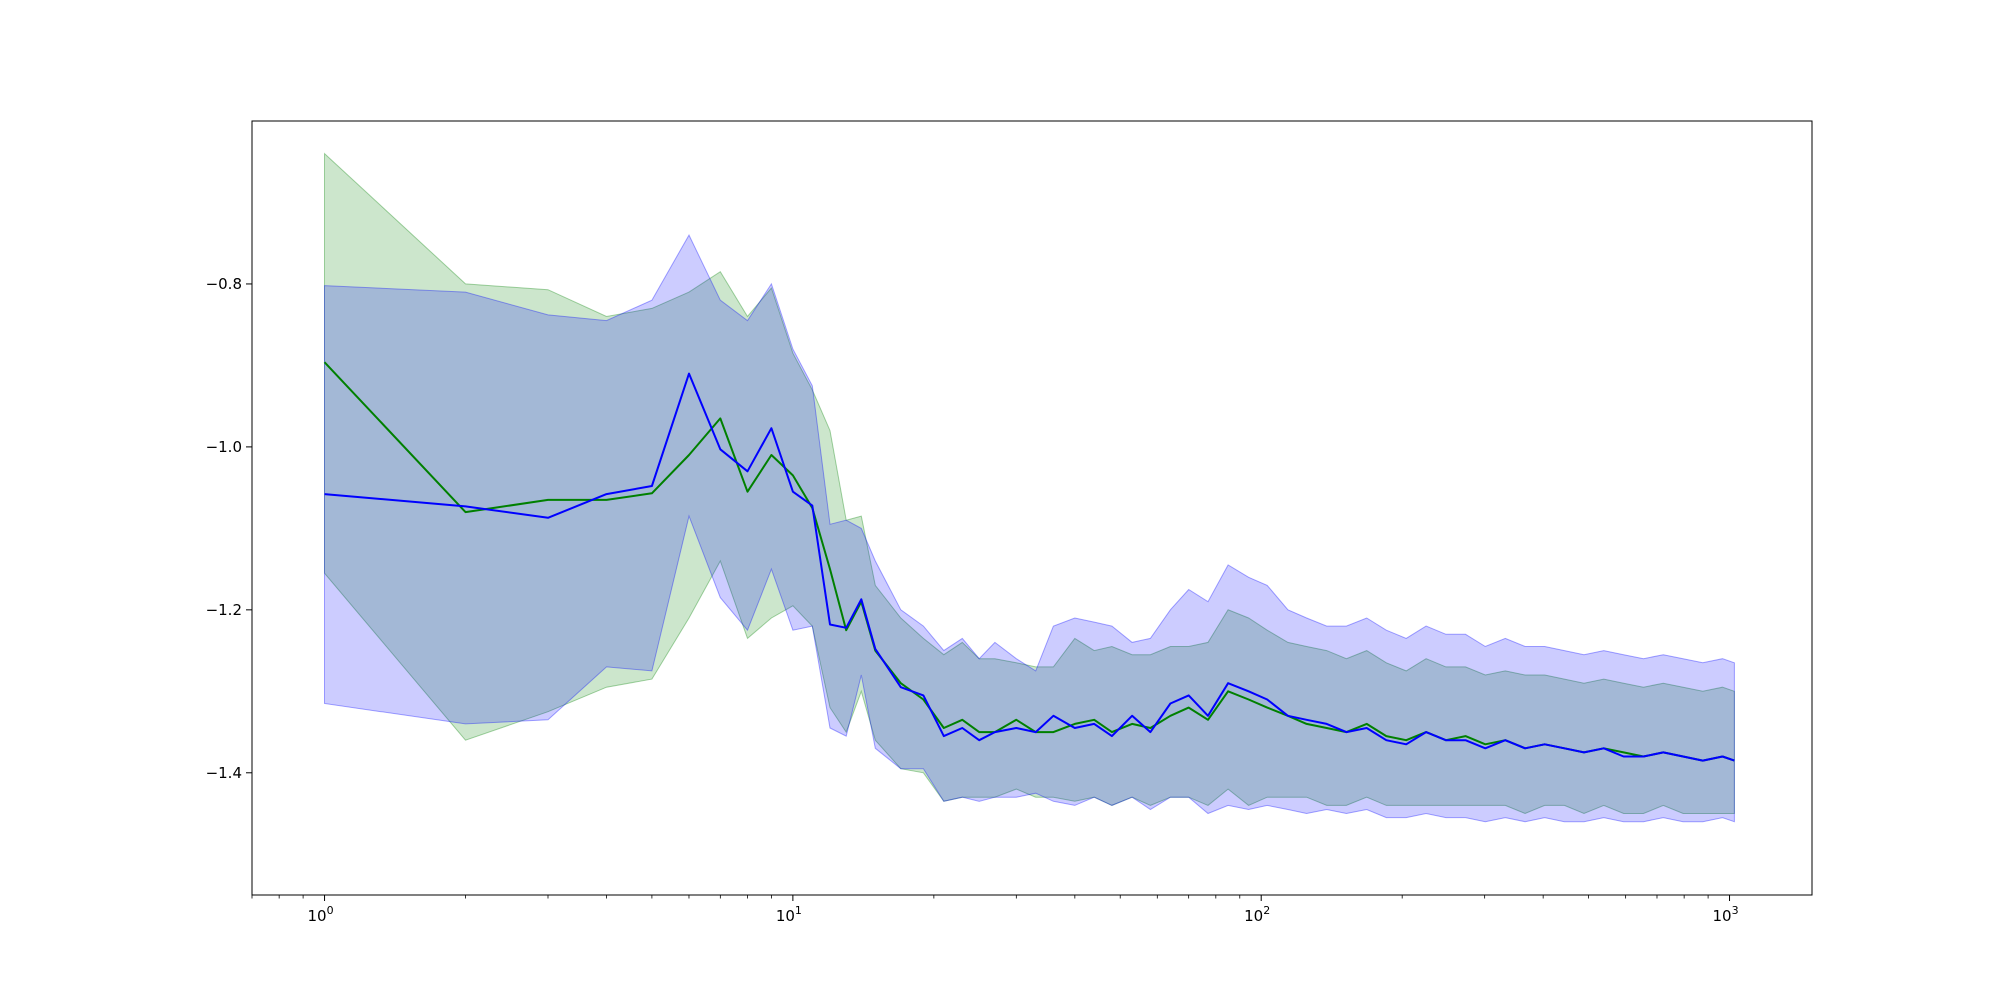 The height and width of the screenshot is (1000, 2000). What do you see at coordinates (1725, 914) in the screenshot?
I see `x-tick-label: 10³` at bounding box center [1725, 914].